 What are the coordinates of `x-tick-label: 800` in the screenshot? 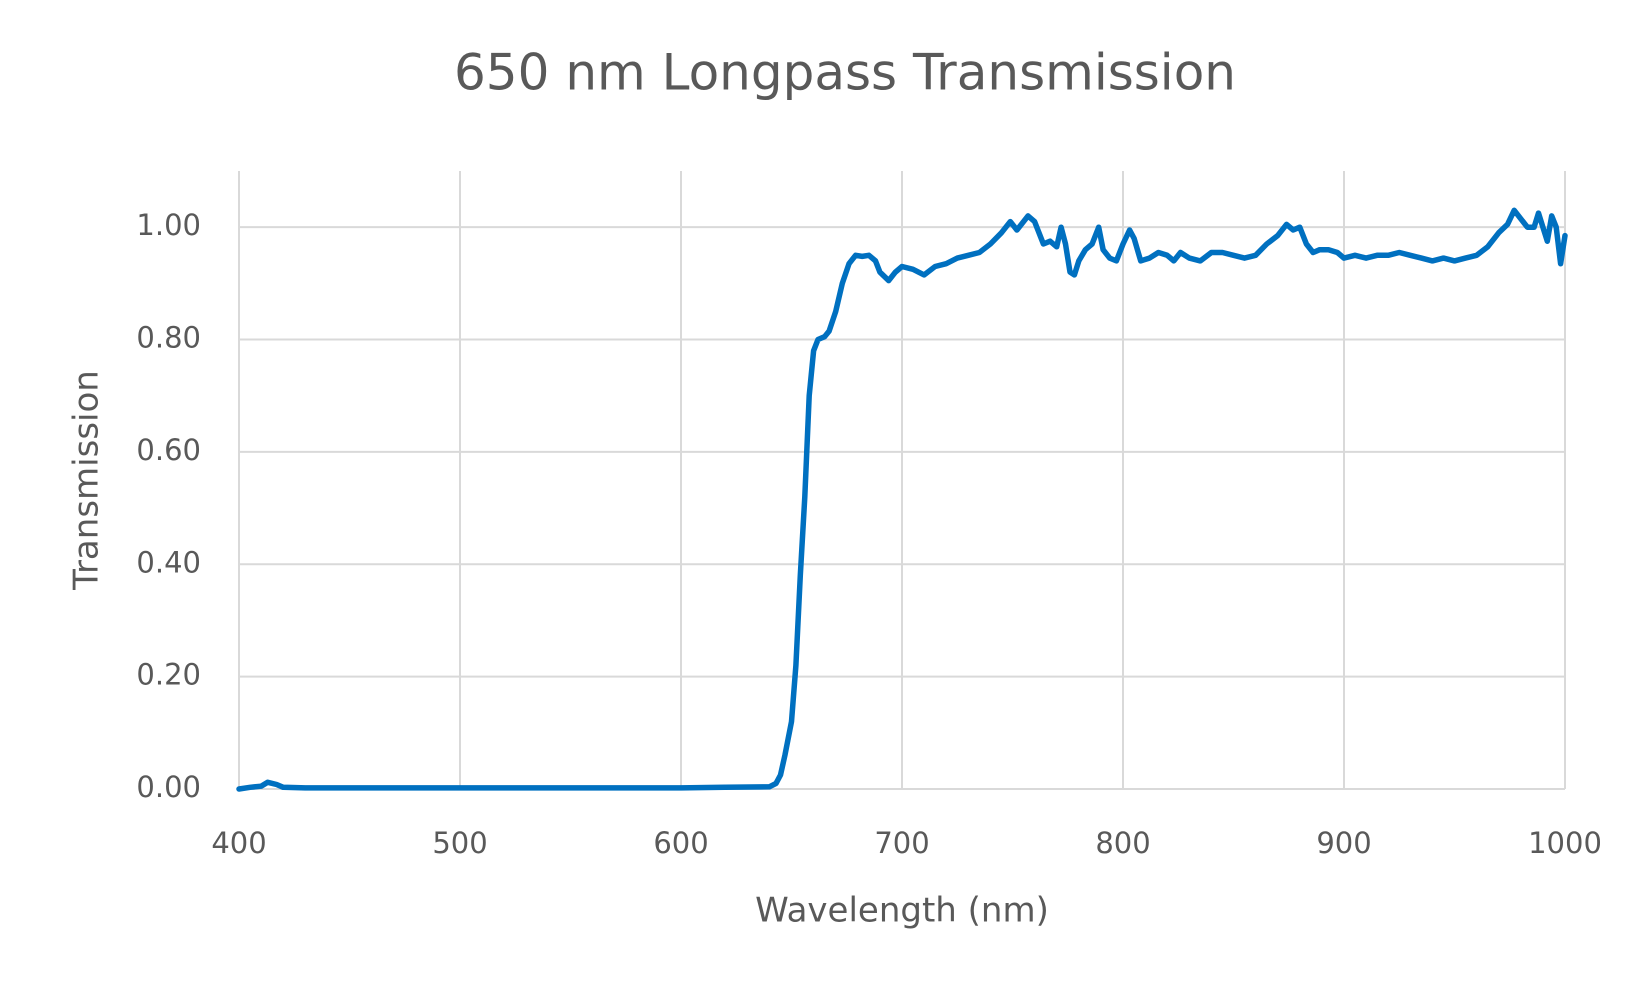 It's located at (1122, 843).